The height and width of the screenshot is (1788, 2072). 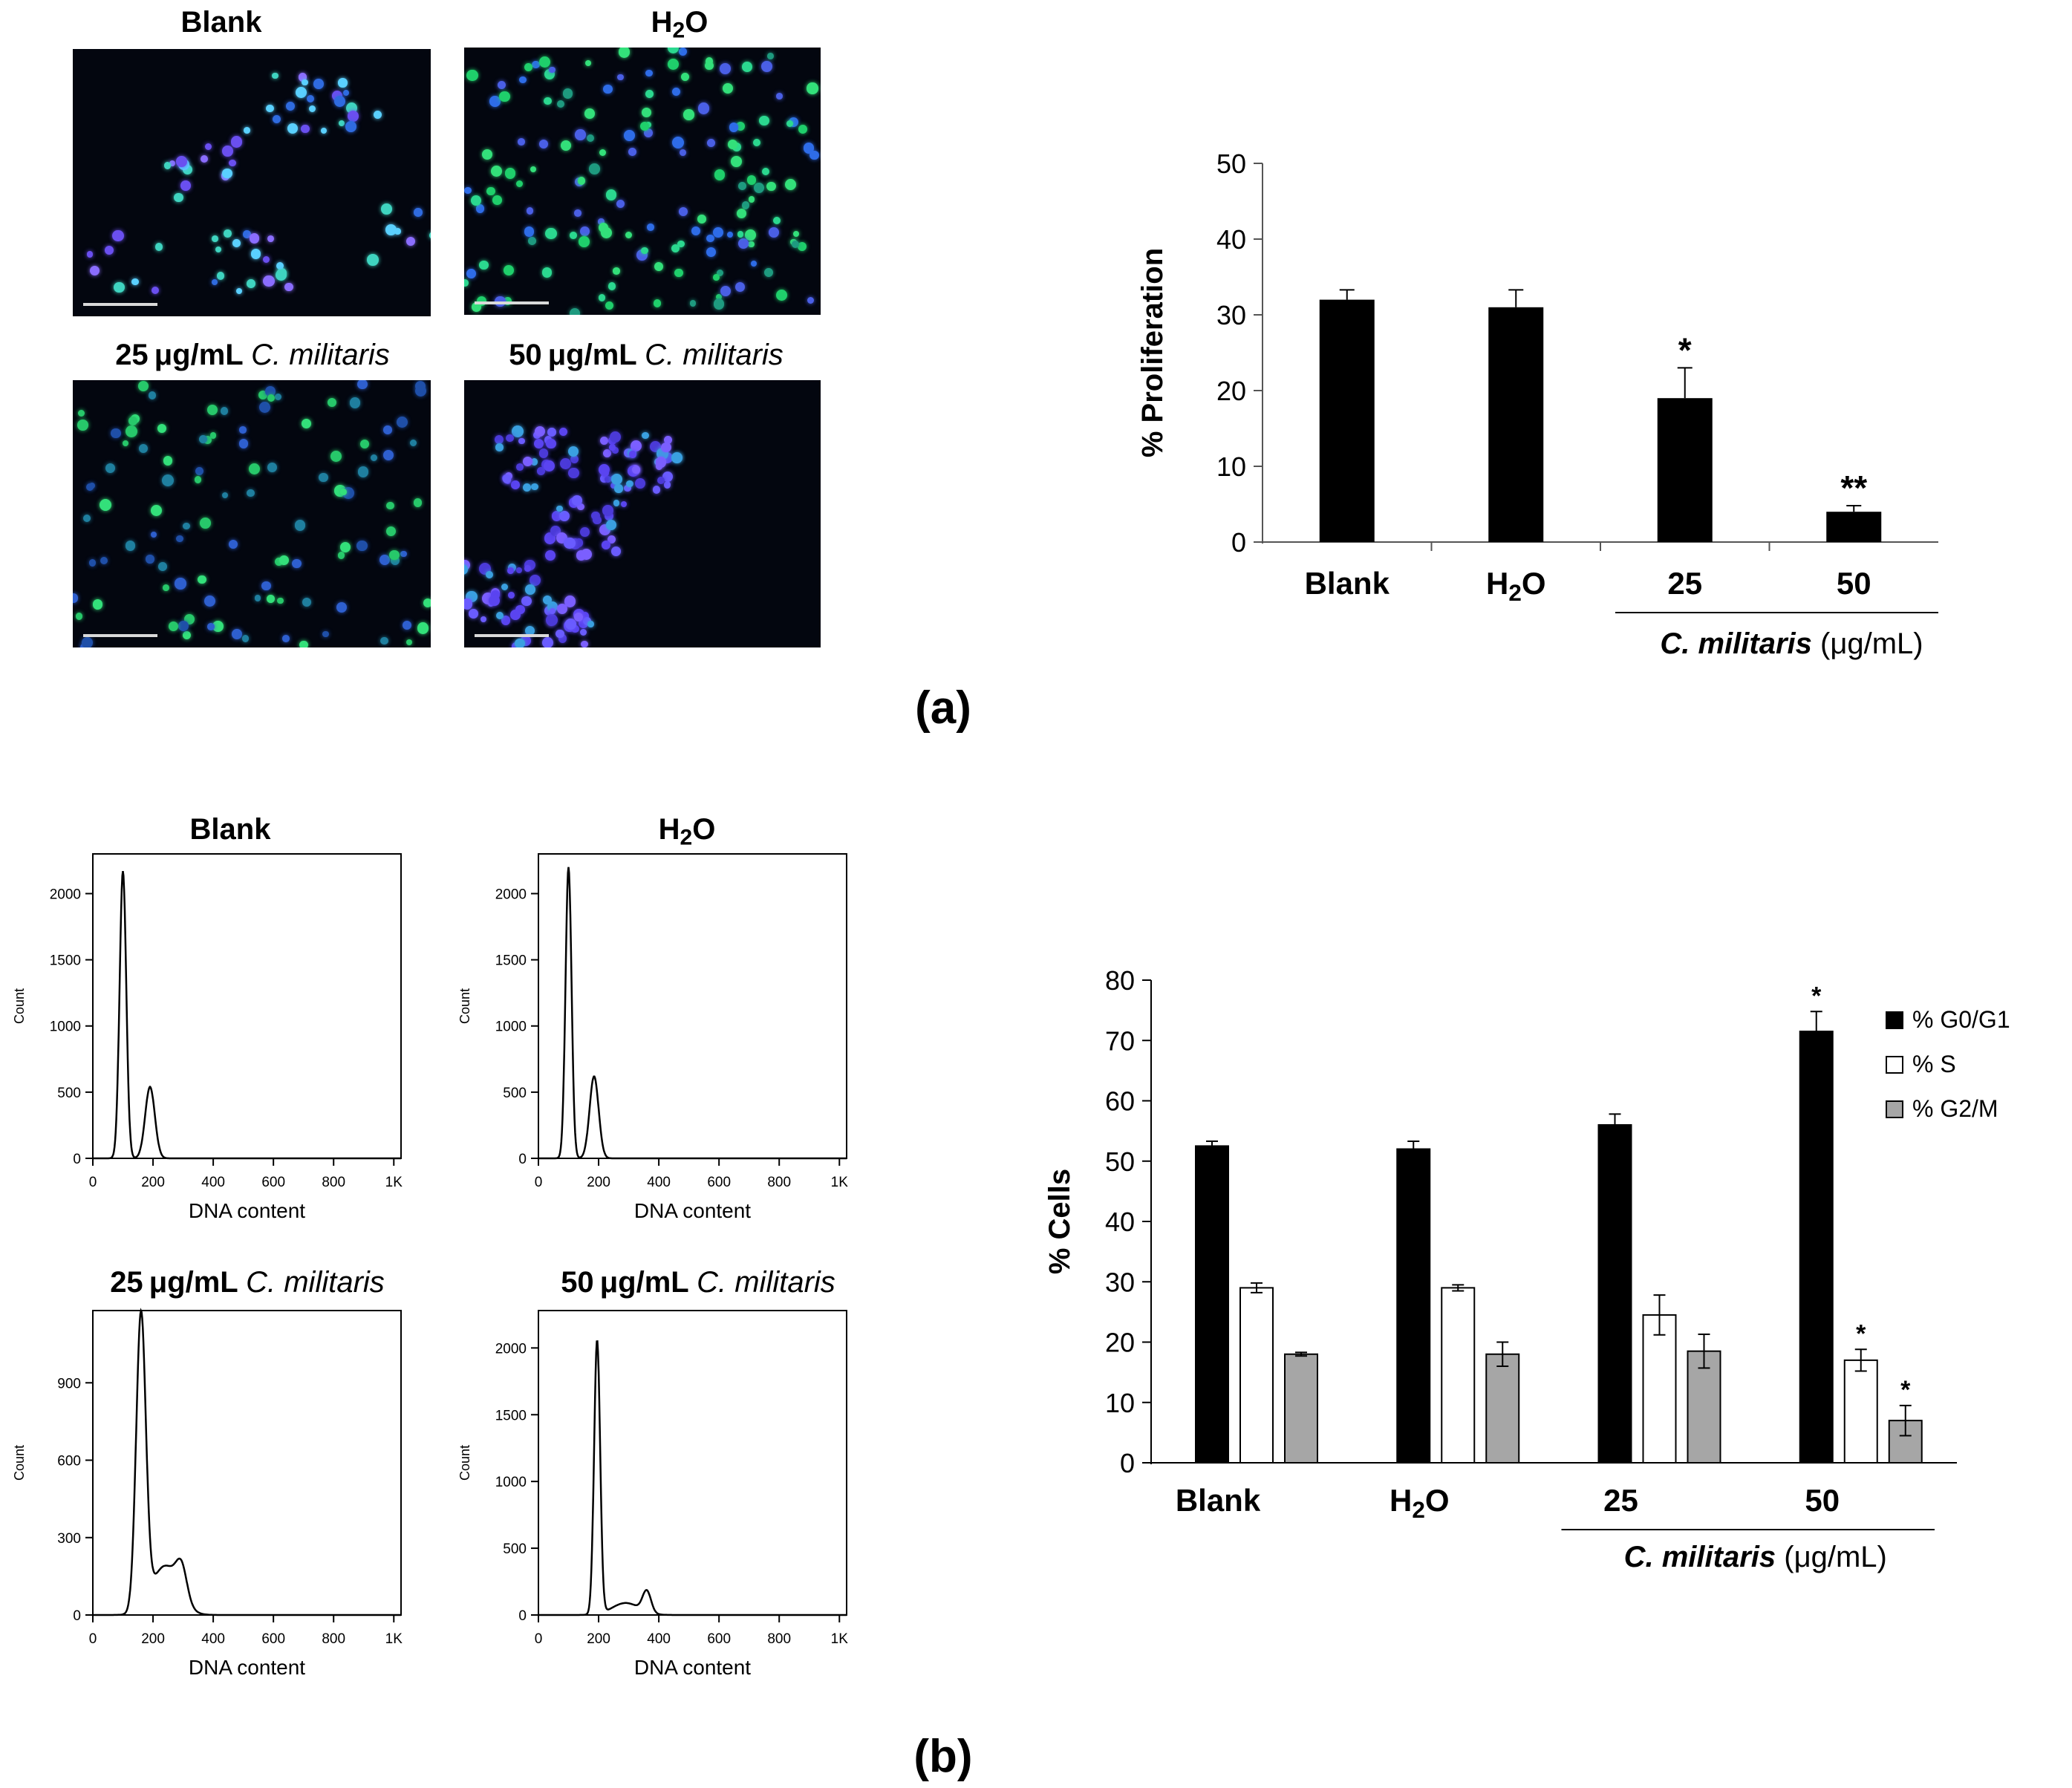 I want to click on x-tick-label: Blank, so click(x=1218, y=1500).